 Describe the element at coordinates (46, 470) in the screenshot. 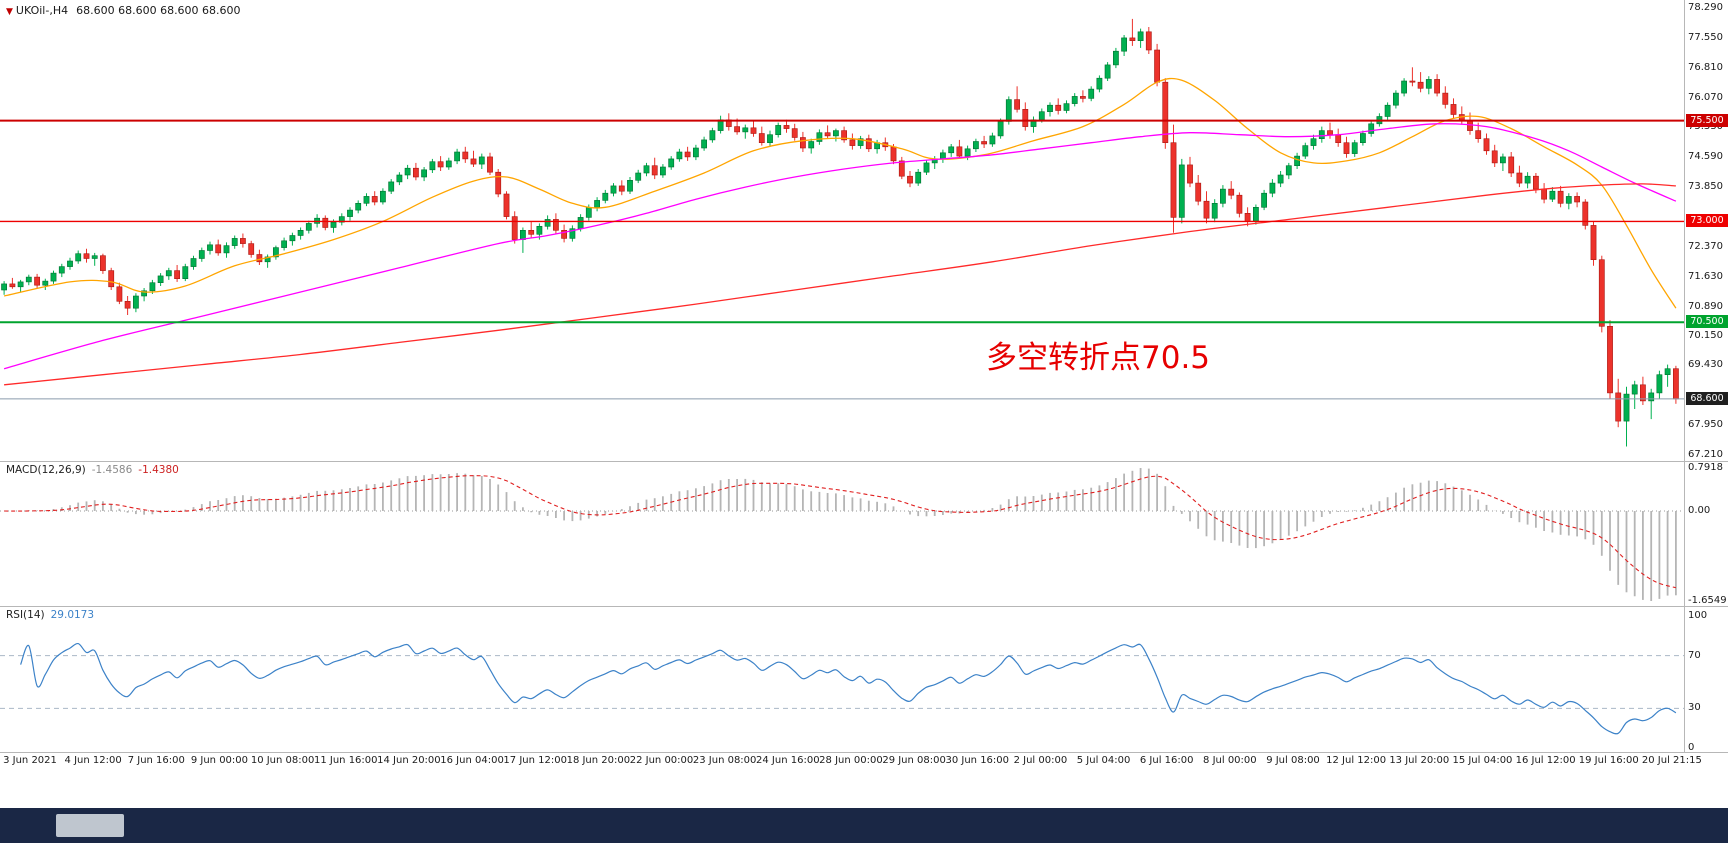

I see `macd-name: MACD(12,26,9)` at that location.